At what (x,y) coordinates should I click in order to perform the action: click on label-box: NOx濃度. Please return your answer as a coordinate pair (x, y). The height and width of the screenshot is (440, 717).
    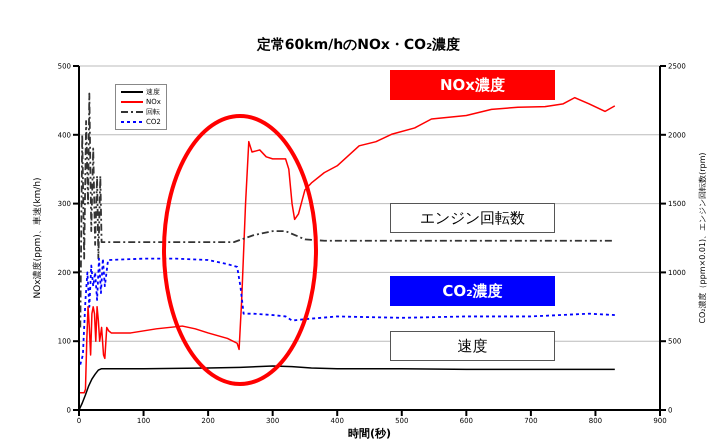
    Looking at the image, I should click on (472, 85).